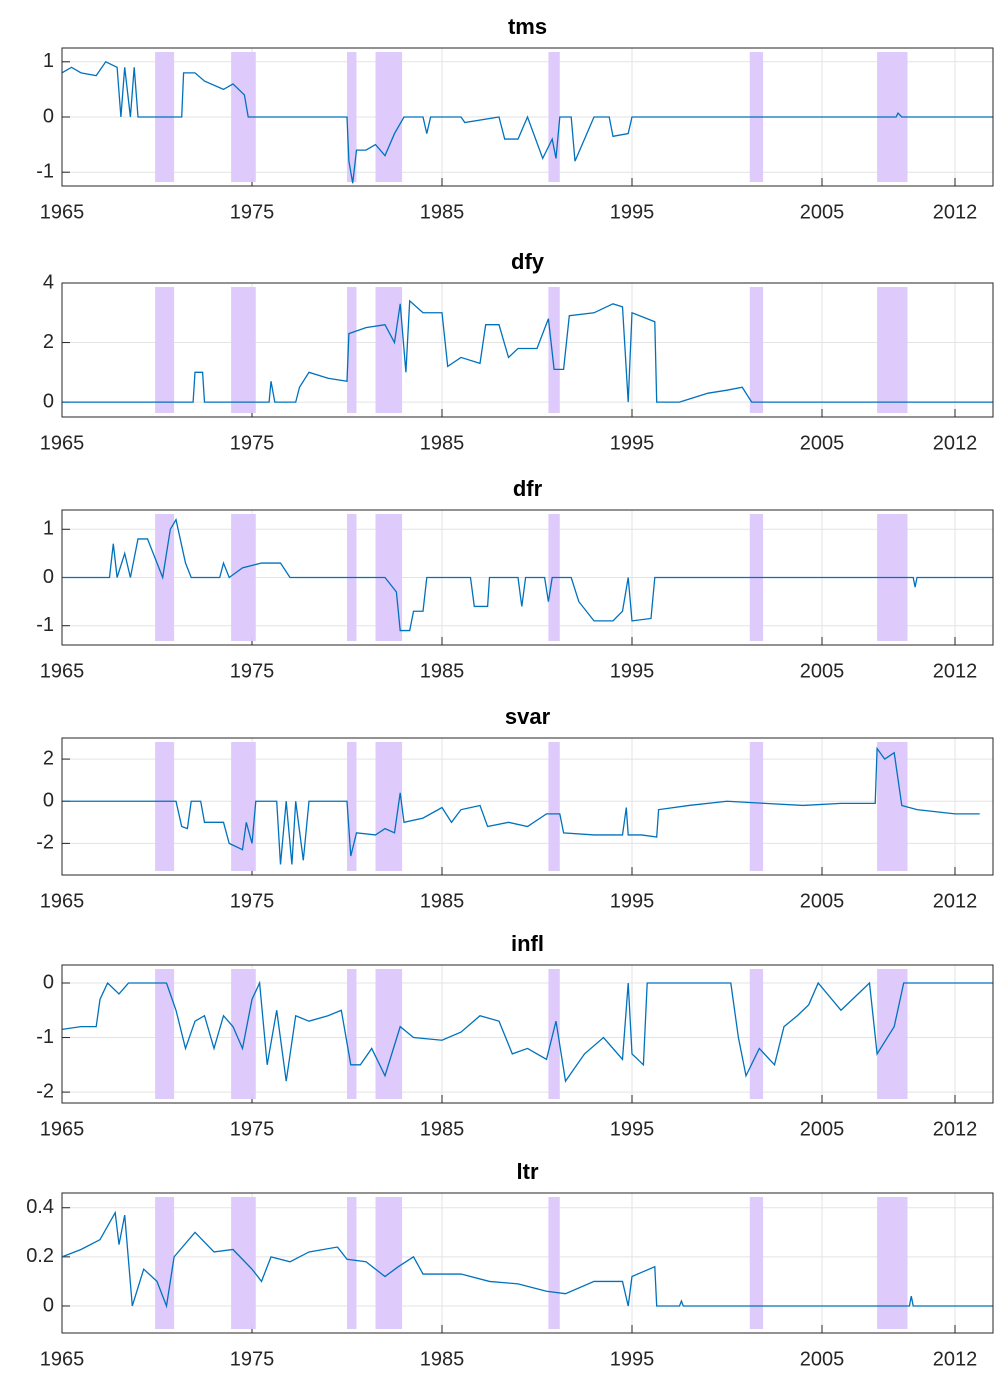 This screenshot has width=1001, height=1378. I want to click on subplot-title: infl, so click(527, 943).